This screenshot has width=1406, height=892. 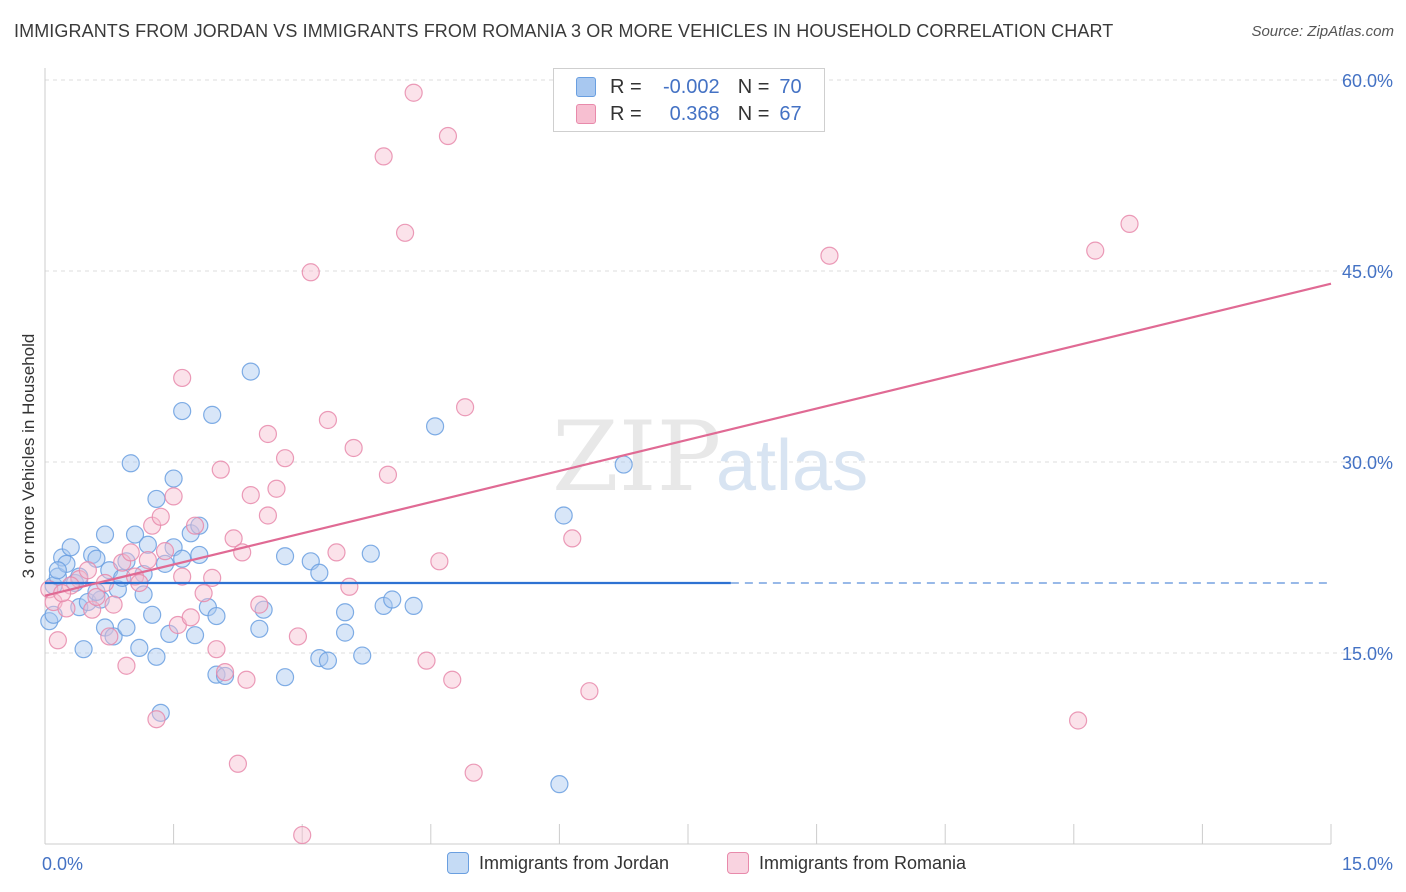 I want to click on legend-item-romania: Immigrants from Romania, so click(x=846, y=863).